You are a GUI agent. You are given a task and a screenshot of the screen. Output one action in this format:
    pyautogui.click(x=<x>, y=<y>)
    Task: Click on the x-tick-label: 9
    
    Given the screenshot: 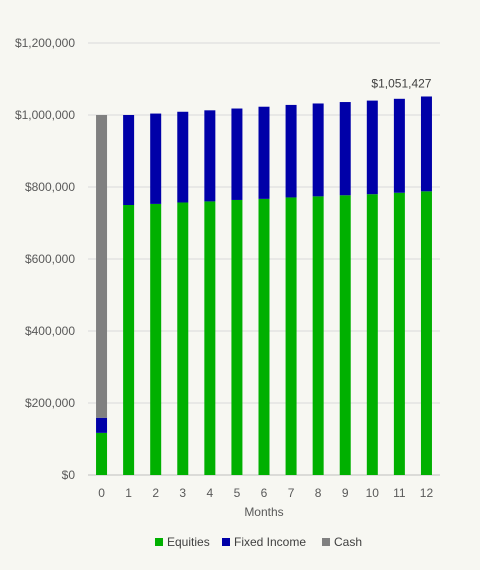 What is the action you would take?
    pyautogui.click(x=345, y=493)
    